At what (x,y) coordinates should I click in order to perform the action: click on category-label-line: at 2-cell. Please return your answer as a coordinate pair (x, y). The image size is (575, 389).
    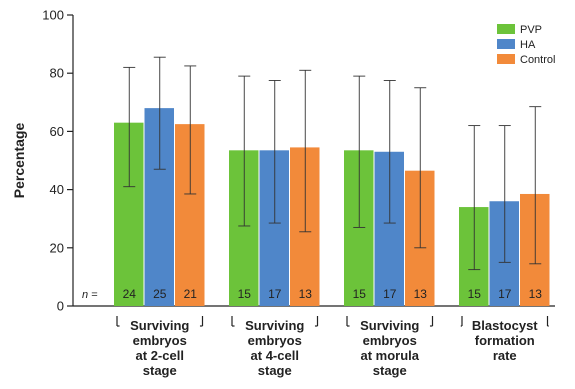
    Looking at the image, I should click on (160, 355).